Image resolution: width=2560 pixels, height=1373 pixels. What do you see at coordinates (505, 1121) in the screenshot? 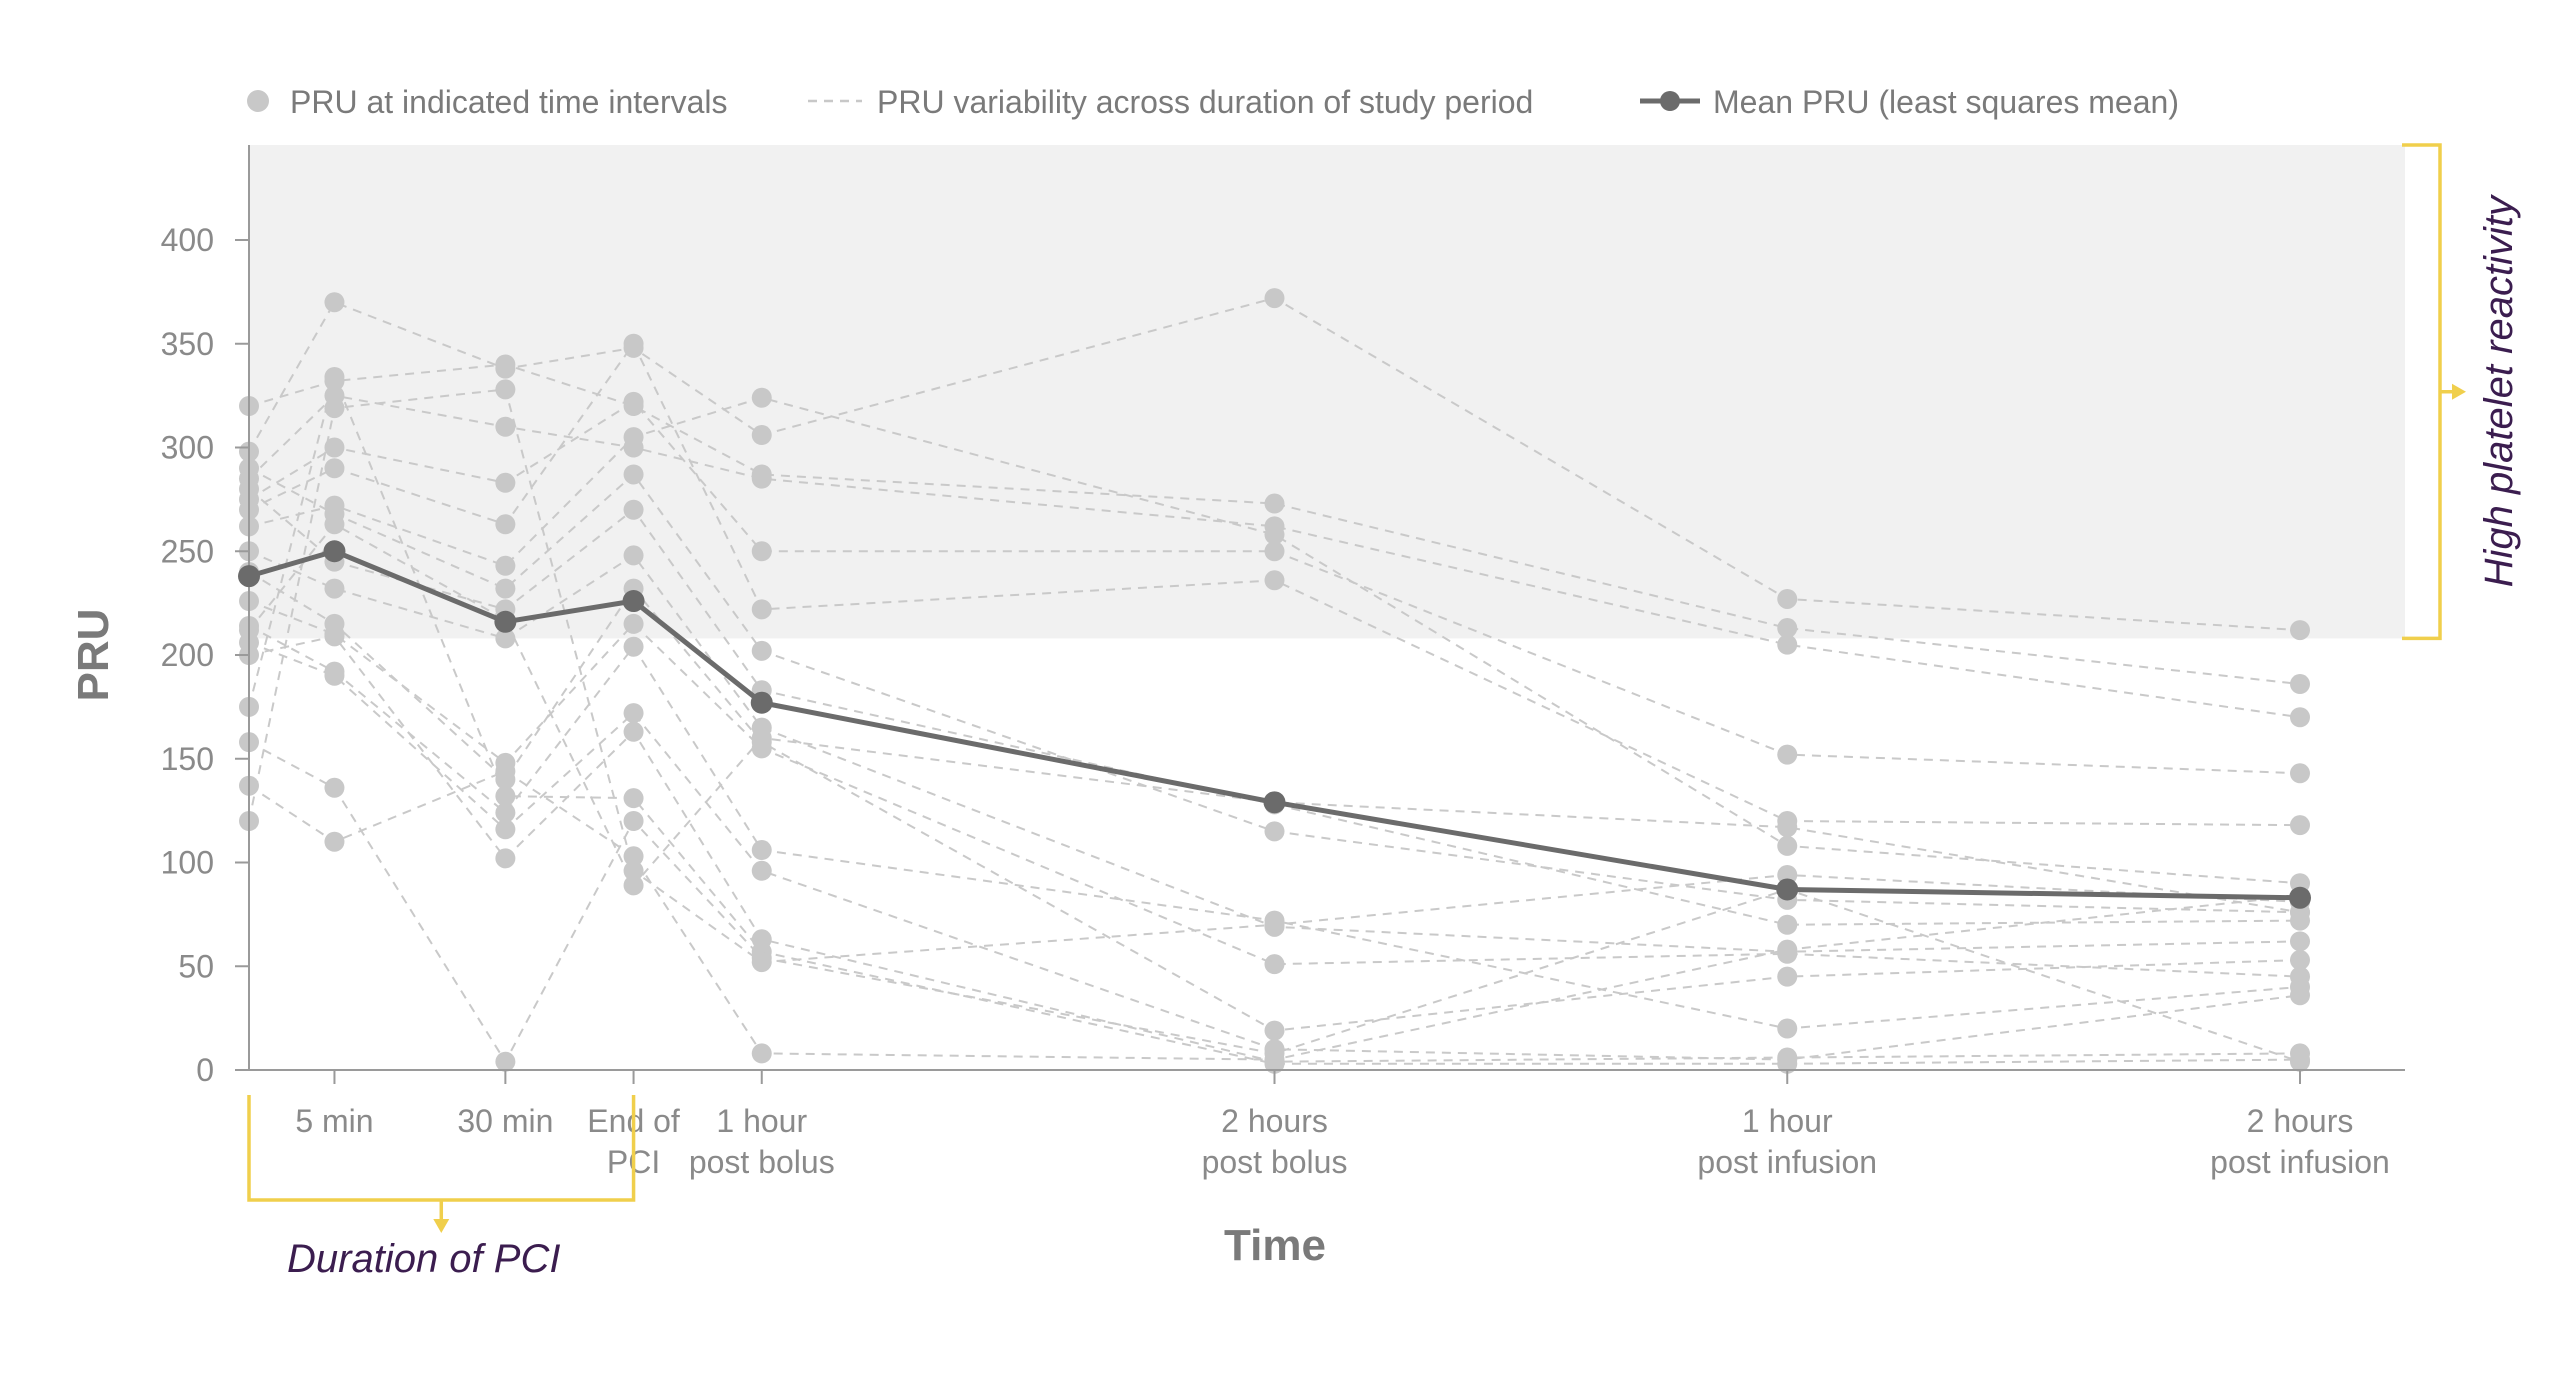
I see `x-tick-label: 30 min` at bounding box center [505, 1121].